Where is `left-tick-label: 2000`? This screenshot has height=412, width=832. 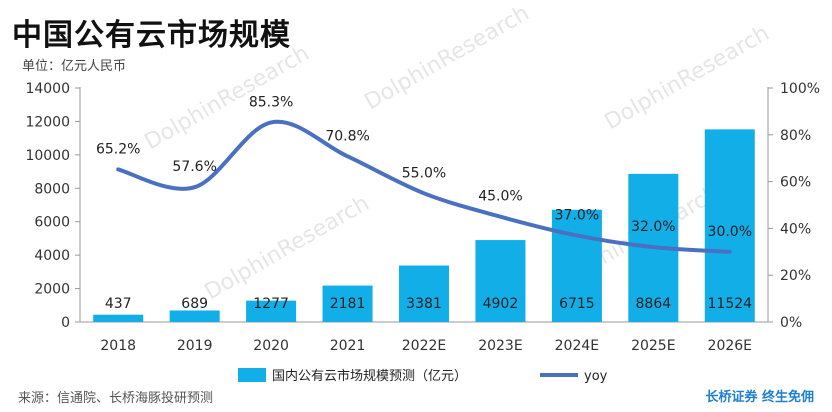 left-tick-label: 2000 is located at coordinates (52, 290).